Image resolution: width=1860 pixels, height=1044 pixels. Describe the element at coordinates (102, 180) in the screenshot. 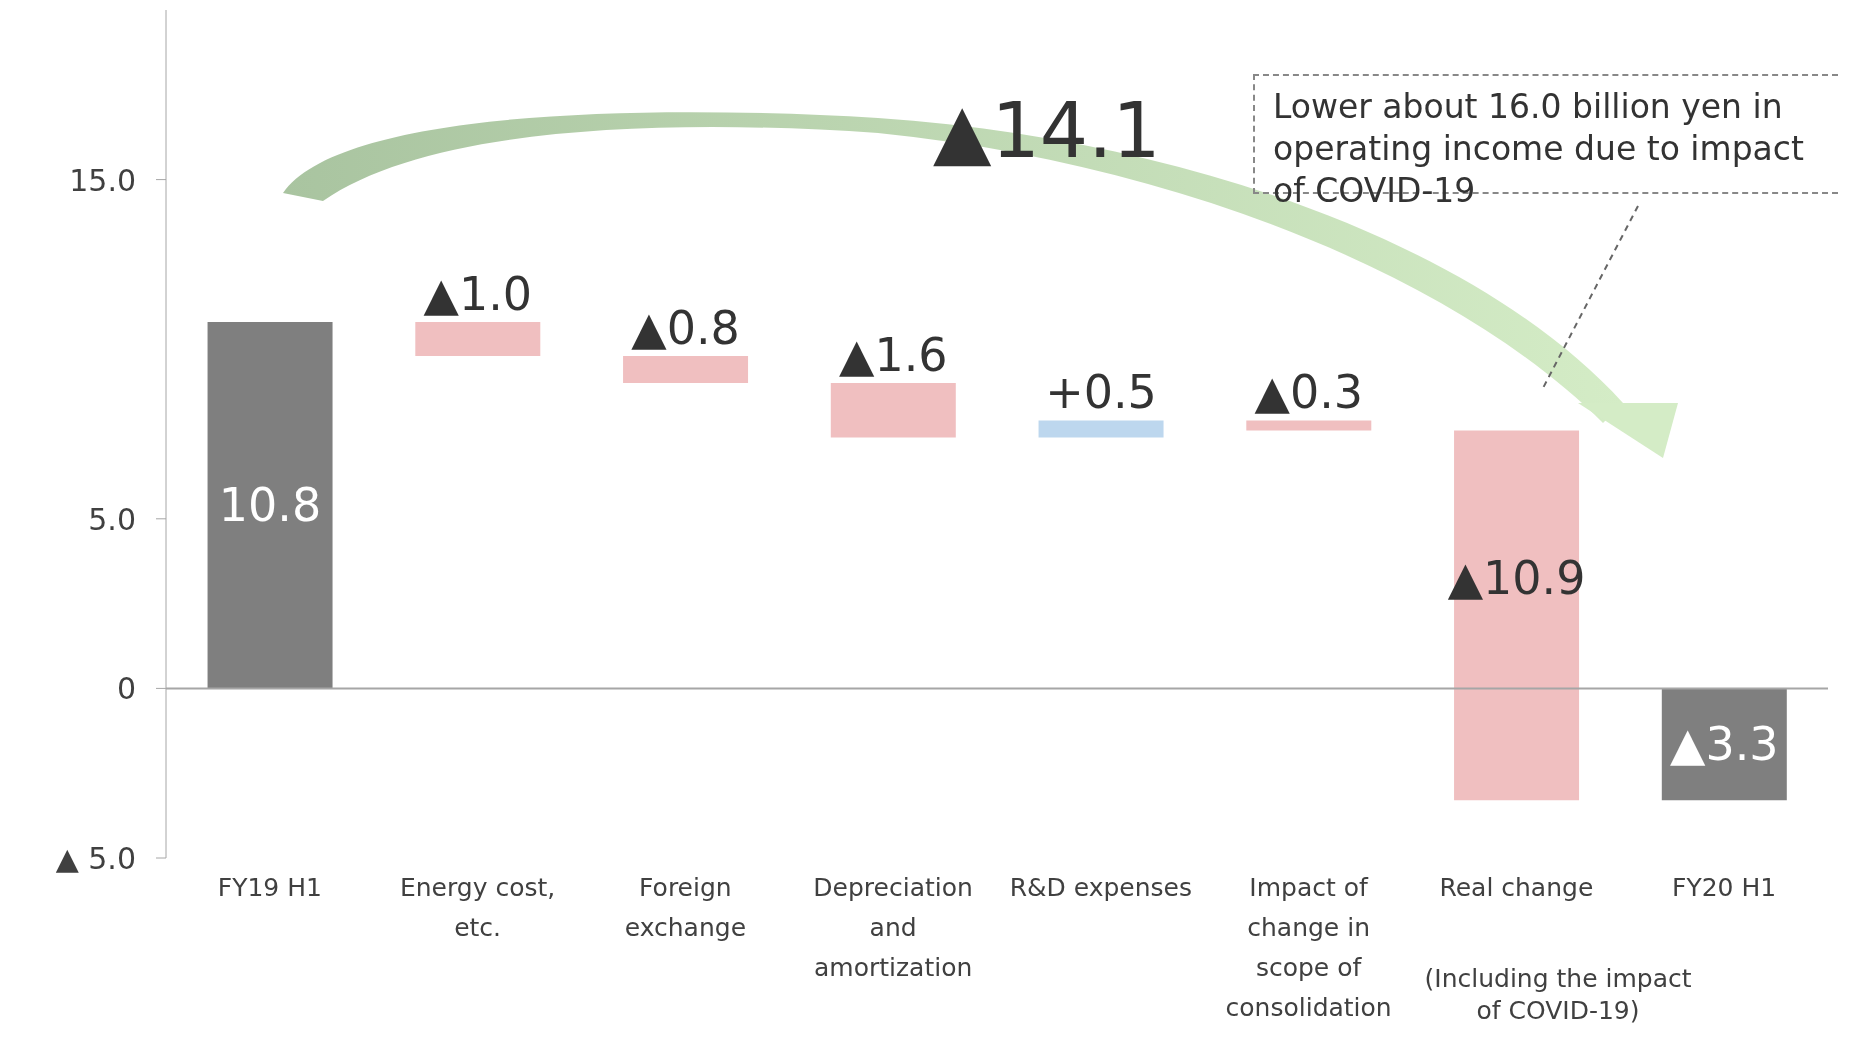

I see `y-tick-label: 15.0` at that location.